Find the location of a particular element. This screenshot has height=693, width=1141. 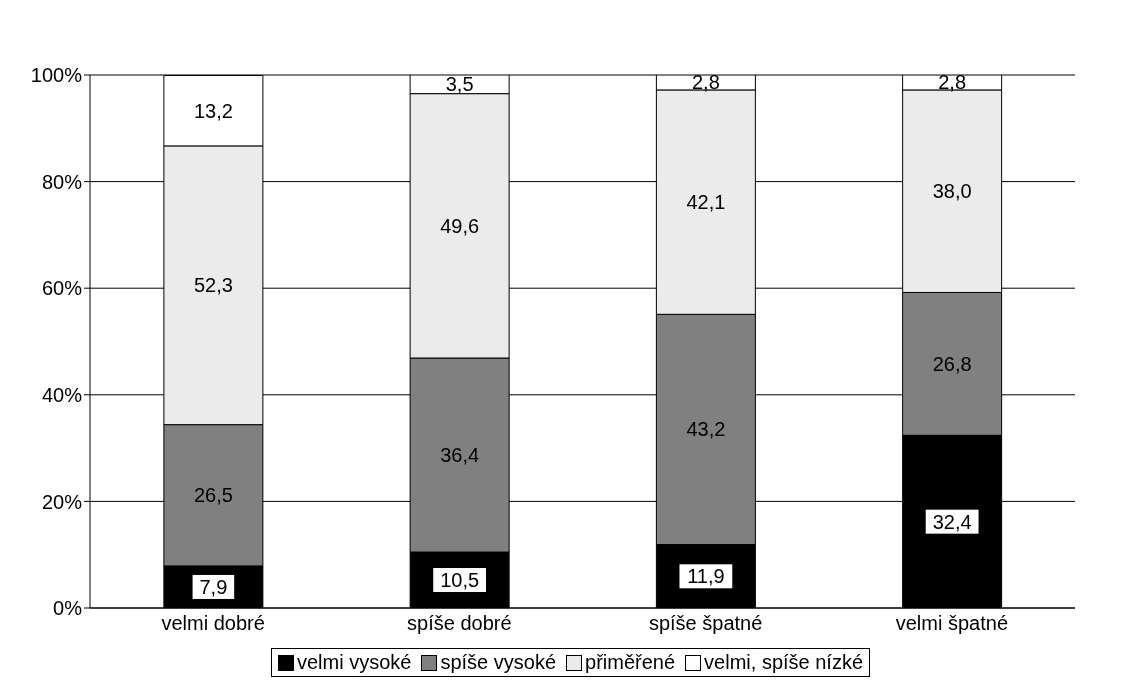

y-tick-label: 80% is located at coordinates (62, 181).